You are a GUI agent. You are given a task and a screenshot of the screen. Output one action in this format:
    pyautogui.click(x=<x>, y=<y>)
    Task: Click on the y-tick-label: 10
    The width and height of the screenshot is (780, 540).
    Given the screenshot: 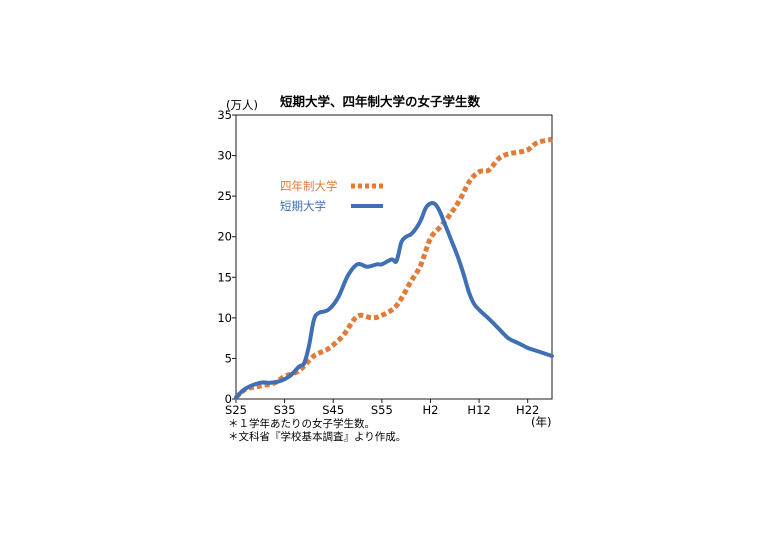 What is the action you would take?
    pyautogui.click(x=224, y=318)
    